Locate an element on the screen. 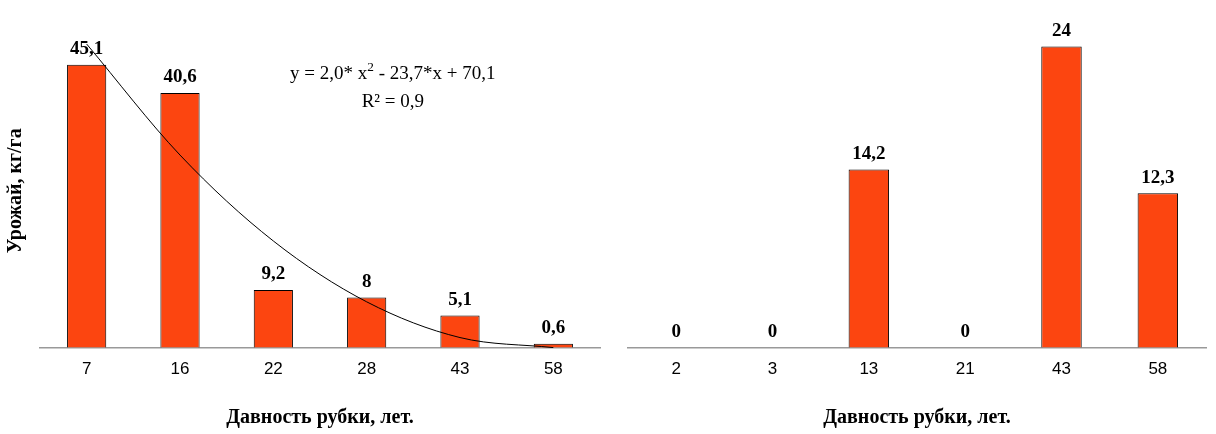 The width and height of the screenshot is (1216, 434). data-label: 9,2 is located at coordinates (273, 273).